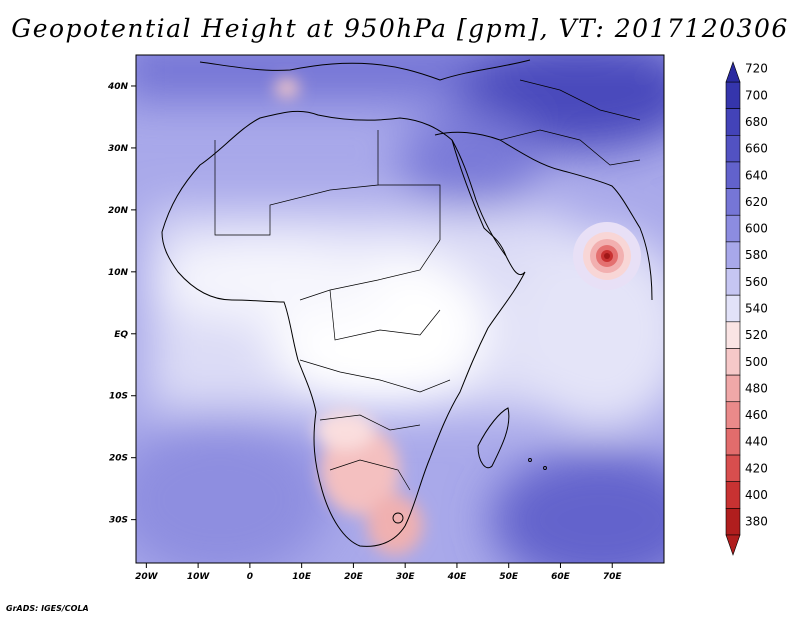  I want to click on y-tick-label: 20N, so click(118, 211).